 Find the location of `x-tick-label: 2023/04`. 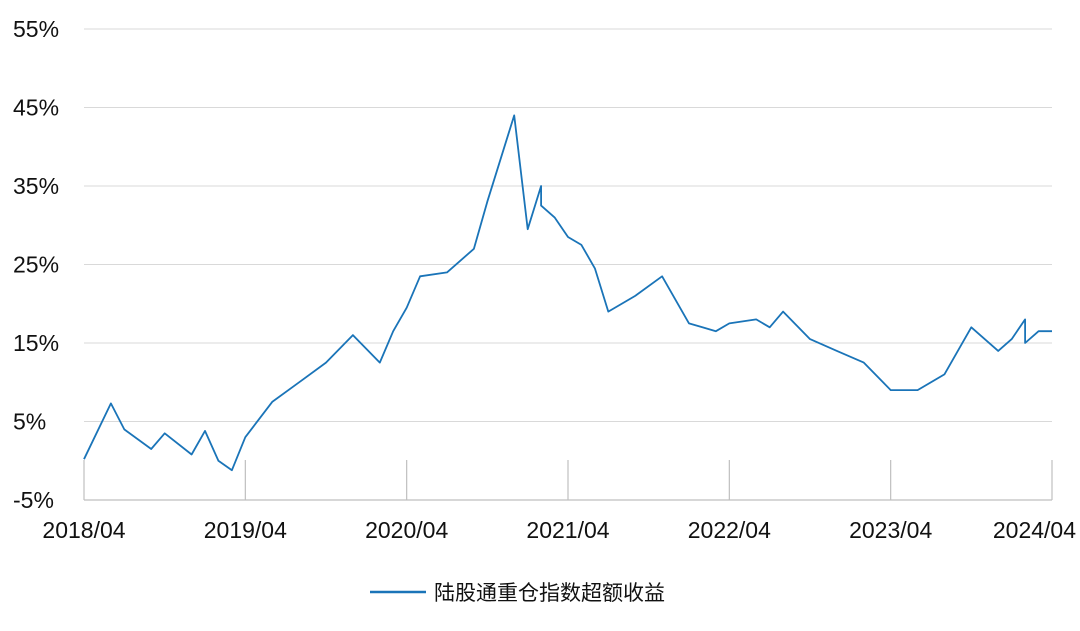

x-tick-label: 2023/04 is located at coordinates (890, 530).